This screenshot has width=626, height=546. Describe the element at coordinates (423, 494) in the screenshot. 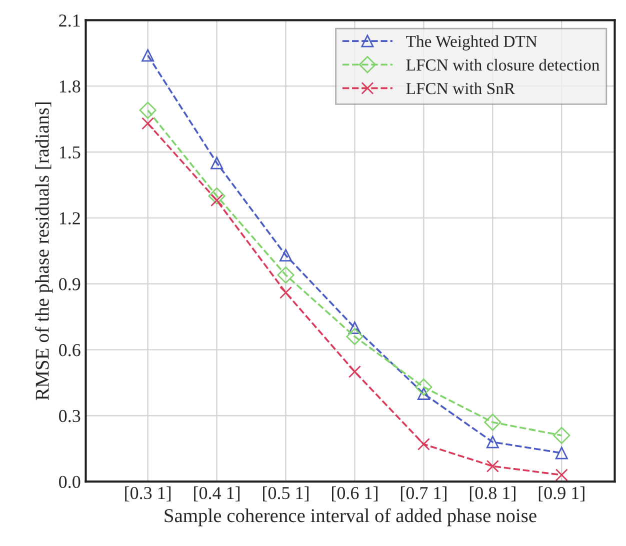

I see `x-tick-label: [0.7 1]` at that location.